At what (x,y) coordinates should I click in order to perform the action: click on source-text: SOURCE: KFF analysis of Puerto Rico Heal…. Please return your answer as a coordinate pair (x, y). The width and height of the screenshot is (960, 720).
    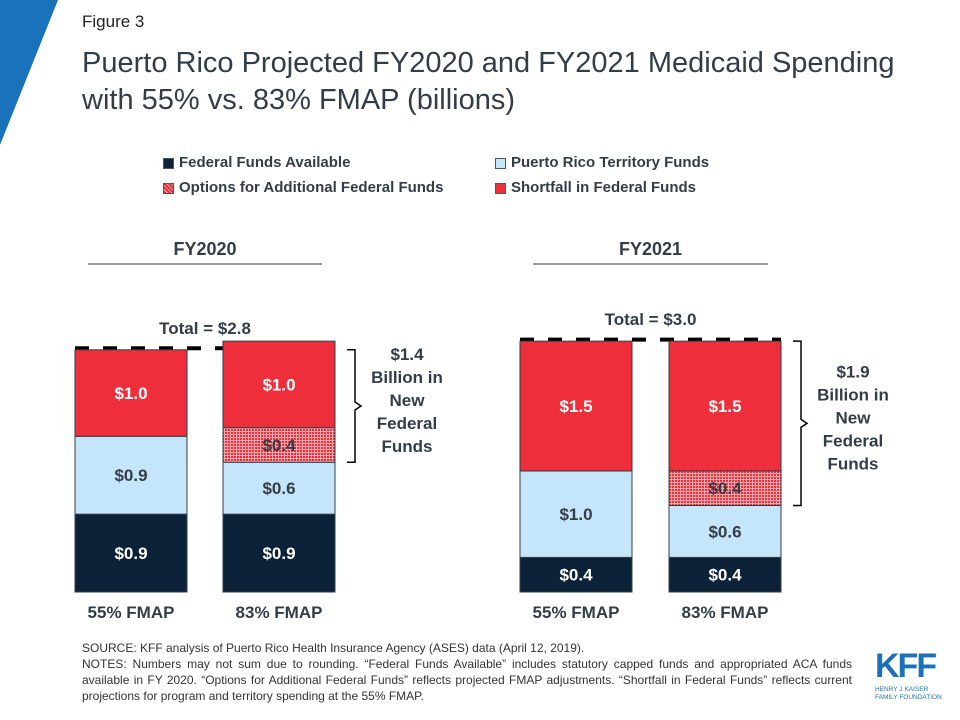
    Looking at the image, I should click on (333, 648).